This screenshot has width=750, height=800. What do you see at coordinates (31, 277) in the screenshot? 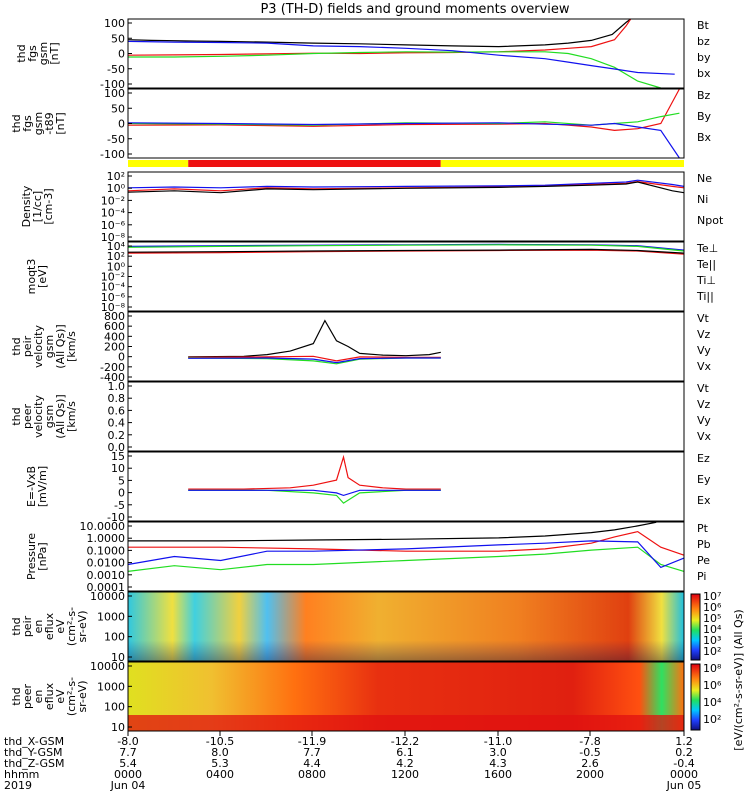
I see `panel-ylabel-line: moqt3` at bounding box center [31, 277].